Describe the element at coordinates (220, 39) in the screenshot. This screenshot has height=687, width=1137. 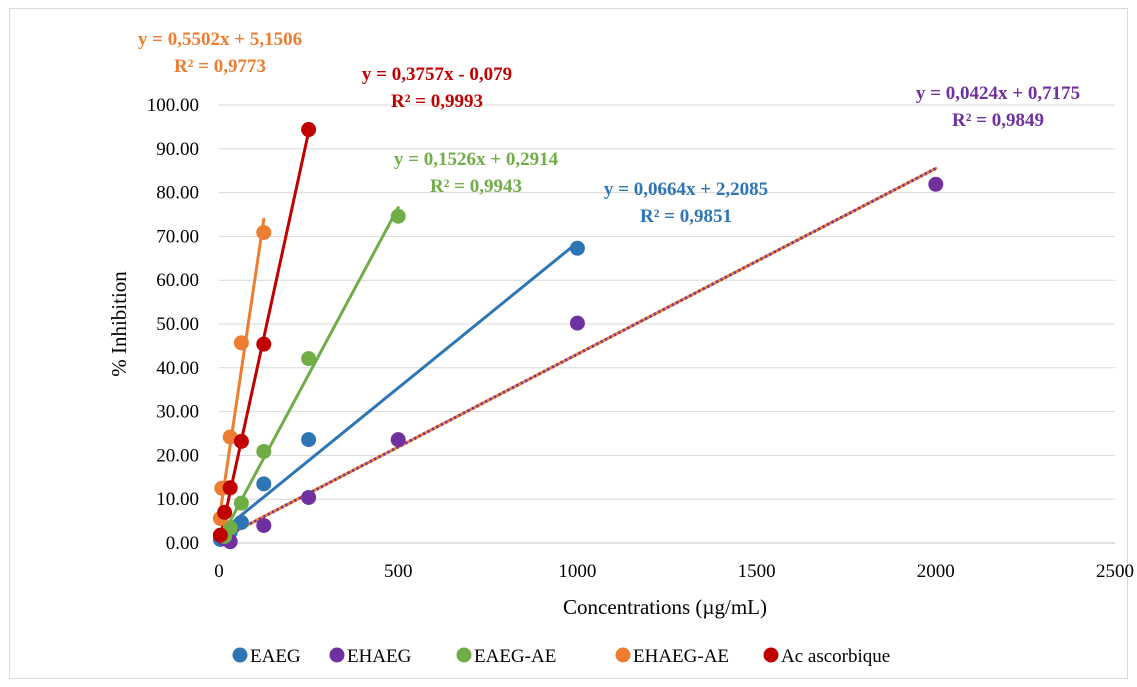
I see `trendline-equation: y = 0,5502x + 5,1506` at that location.